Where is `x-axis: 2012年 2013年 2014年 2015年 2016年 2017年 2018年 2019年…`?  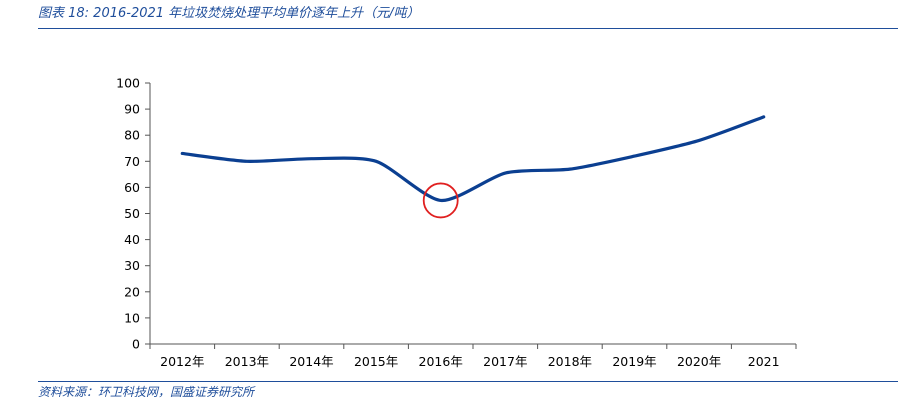 x-axis: 2012年 2013年 2014年 2015年 2016年 2017年 2018年 2019年… is located at coordinates (473, 356).